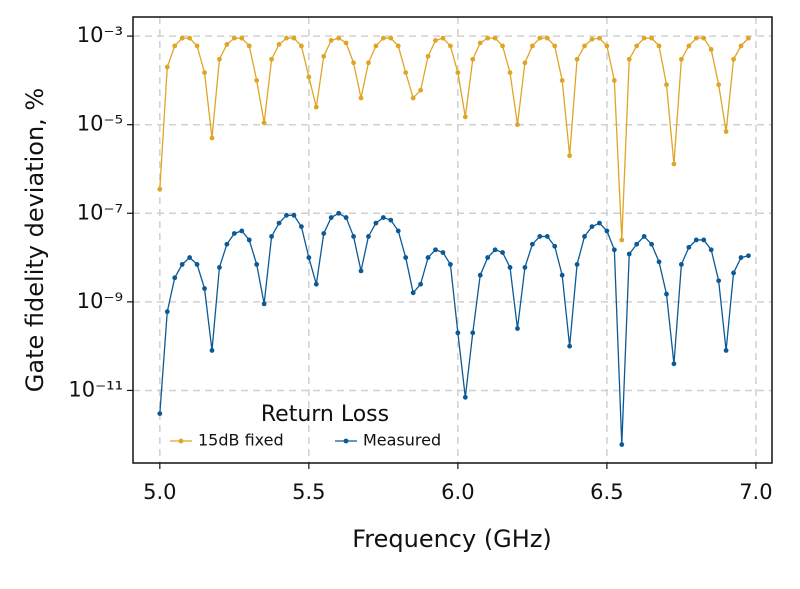 This screenshot has width=800, height=589. Describe the element at coordinates (606, 492) in the screenshot. I see `x-tick-label: 6.5` at that location.